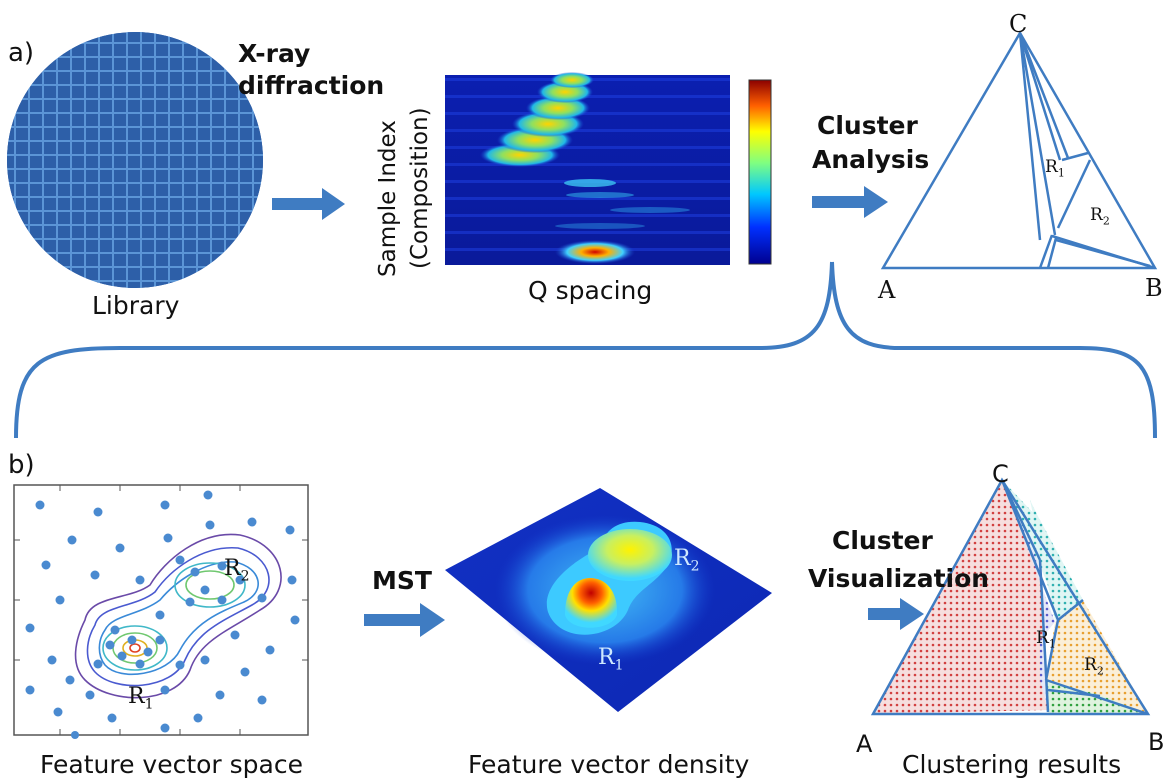  I want to click on arrow-mst, so click(404, 620).